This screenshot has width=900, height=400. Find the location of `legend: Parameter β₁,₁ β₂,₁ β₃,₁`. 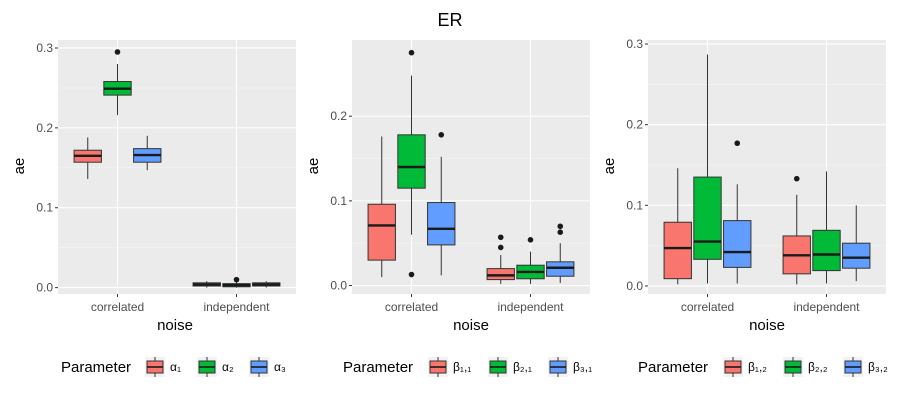

legend: Parameter β₁,₁ β₂,₁ β₃,₁ is located at coordinates (467, 367).